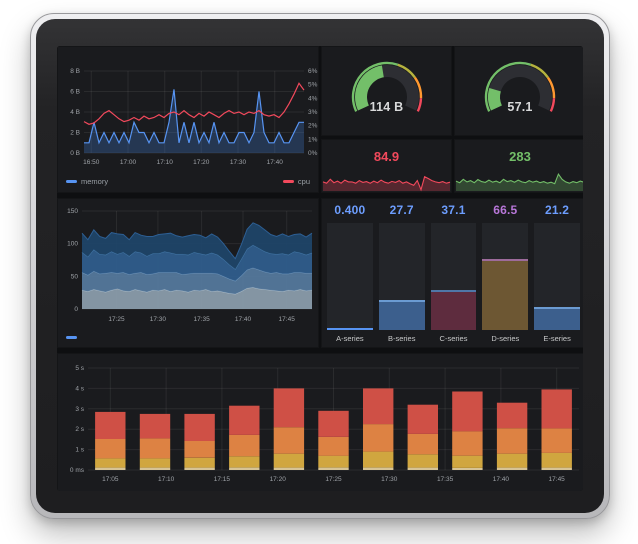  Describe the element at coordinates (75, 112) in the screenshot. I see `svg-text: 4 B` at that location.